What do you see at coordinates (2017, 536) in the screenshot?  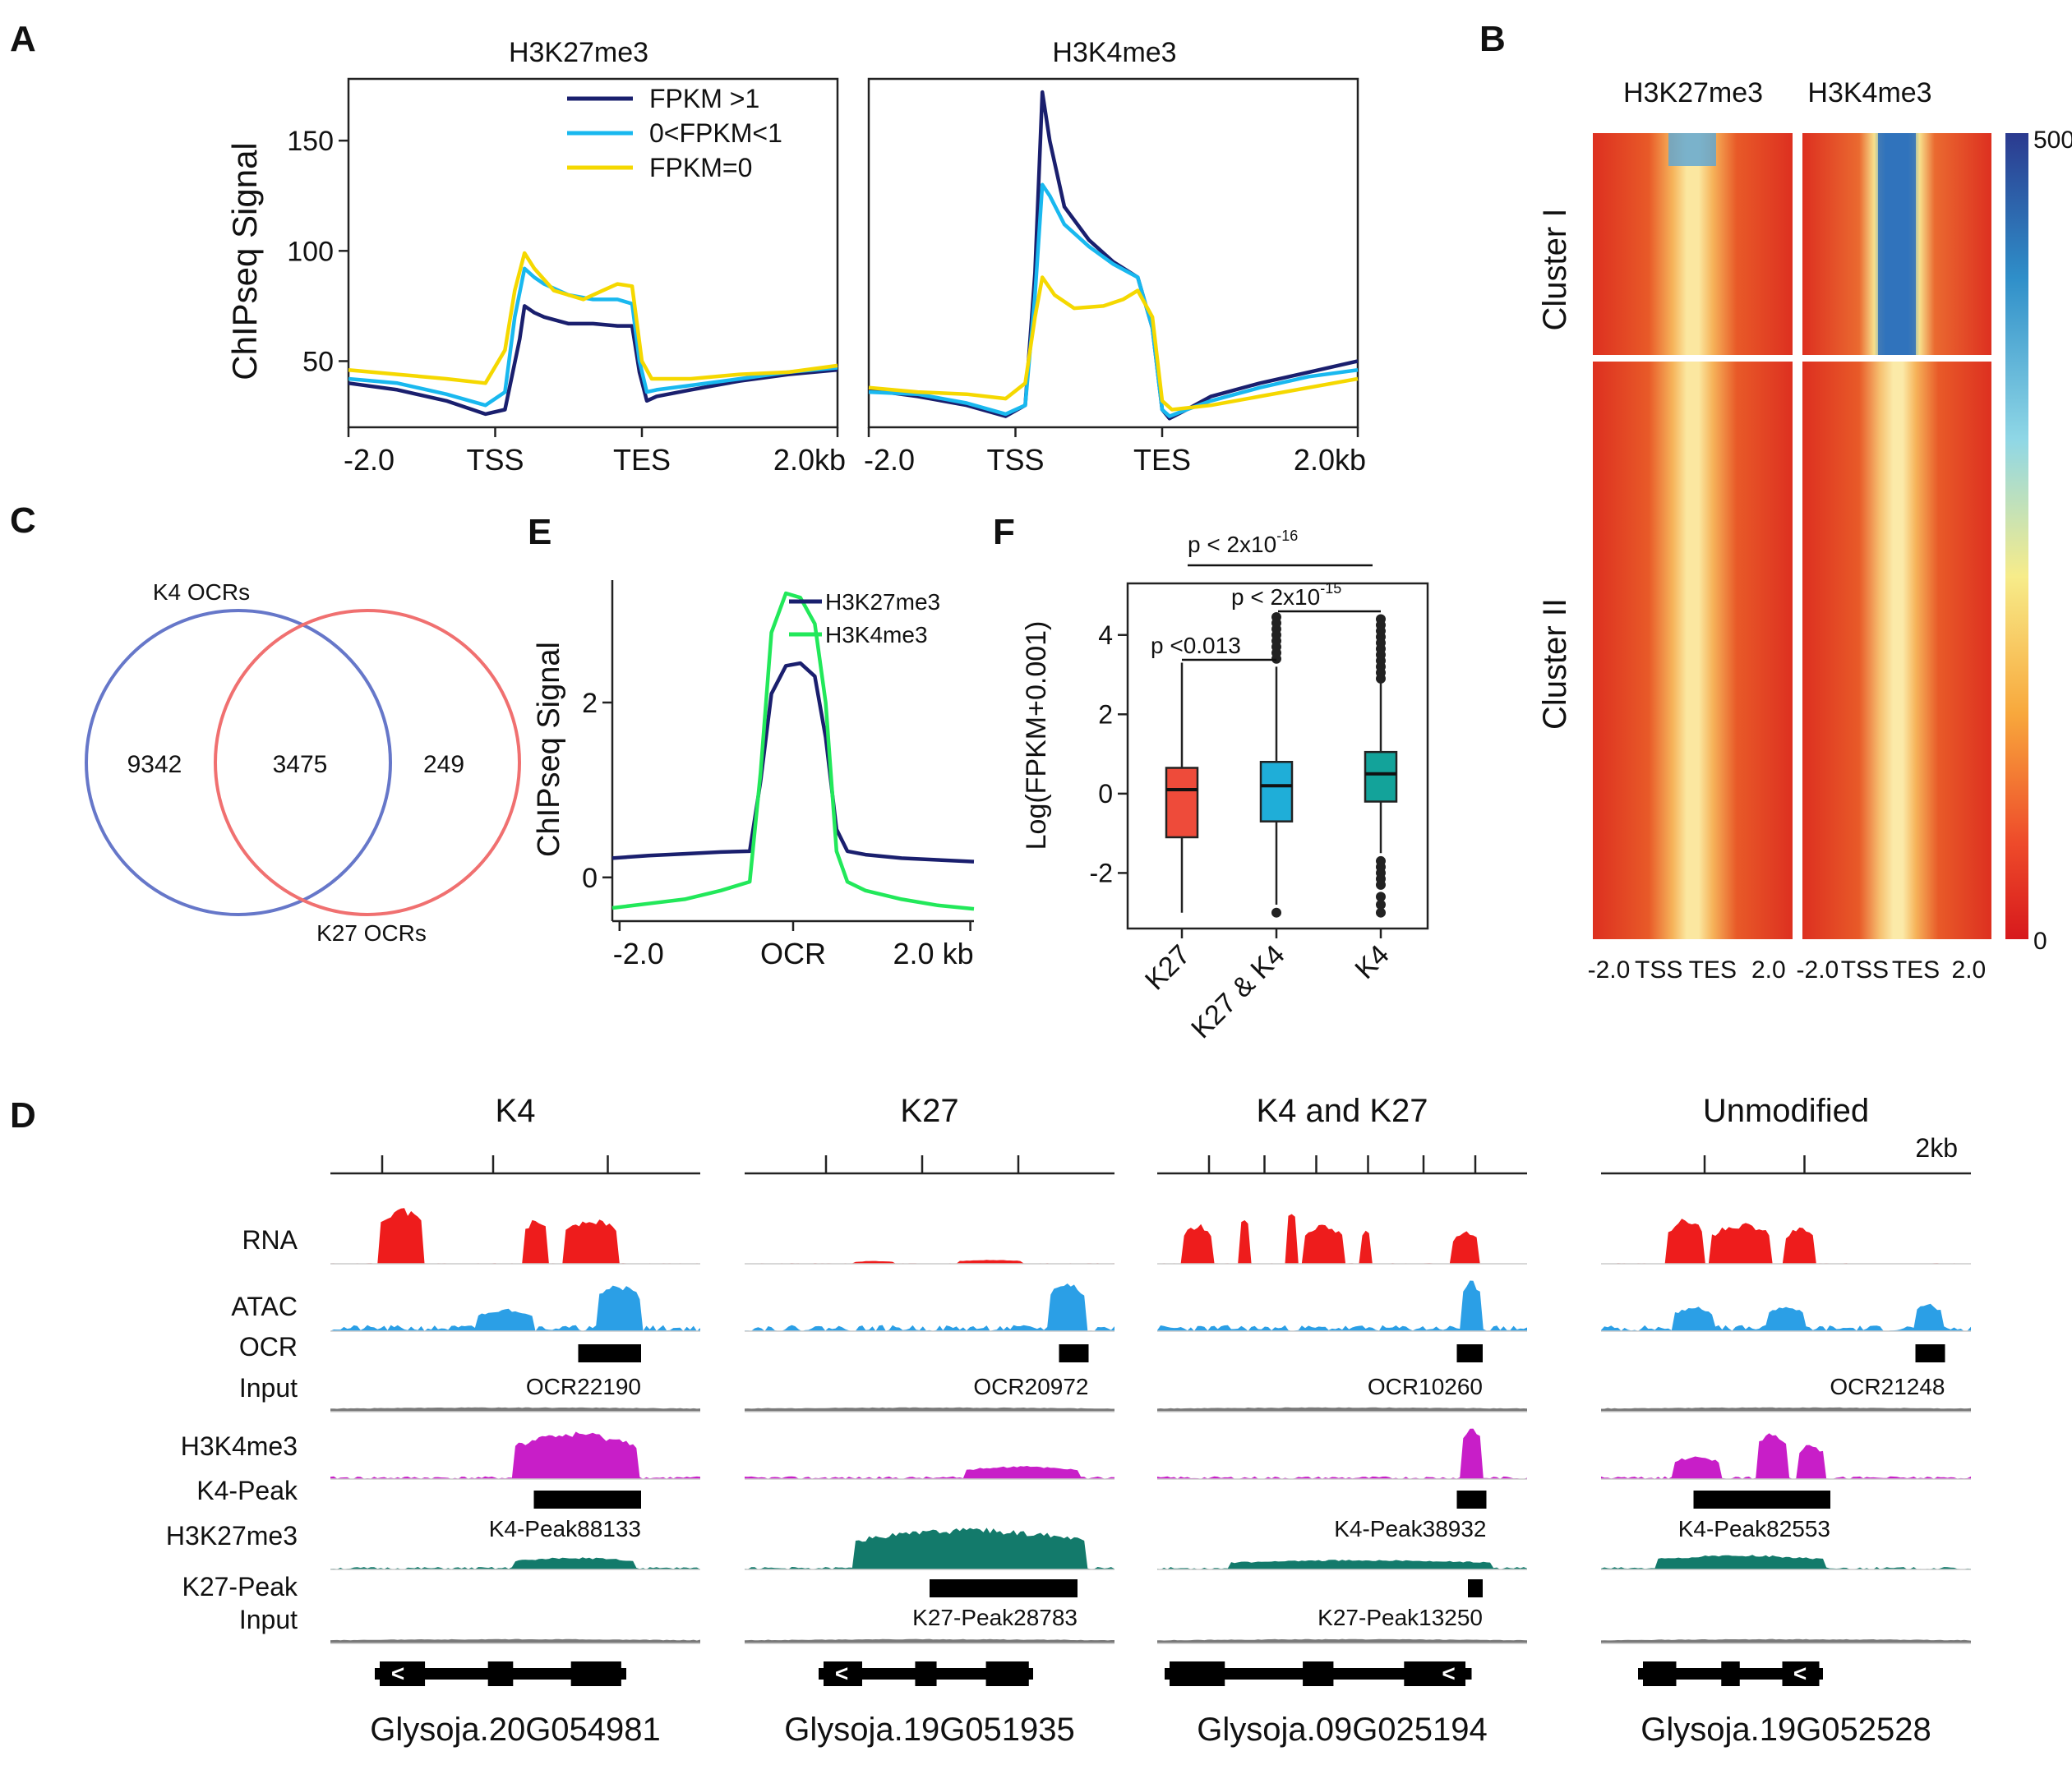 I see `b-colorbar` at bounding box center [2017, 536].